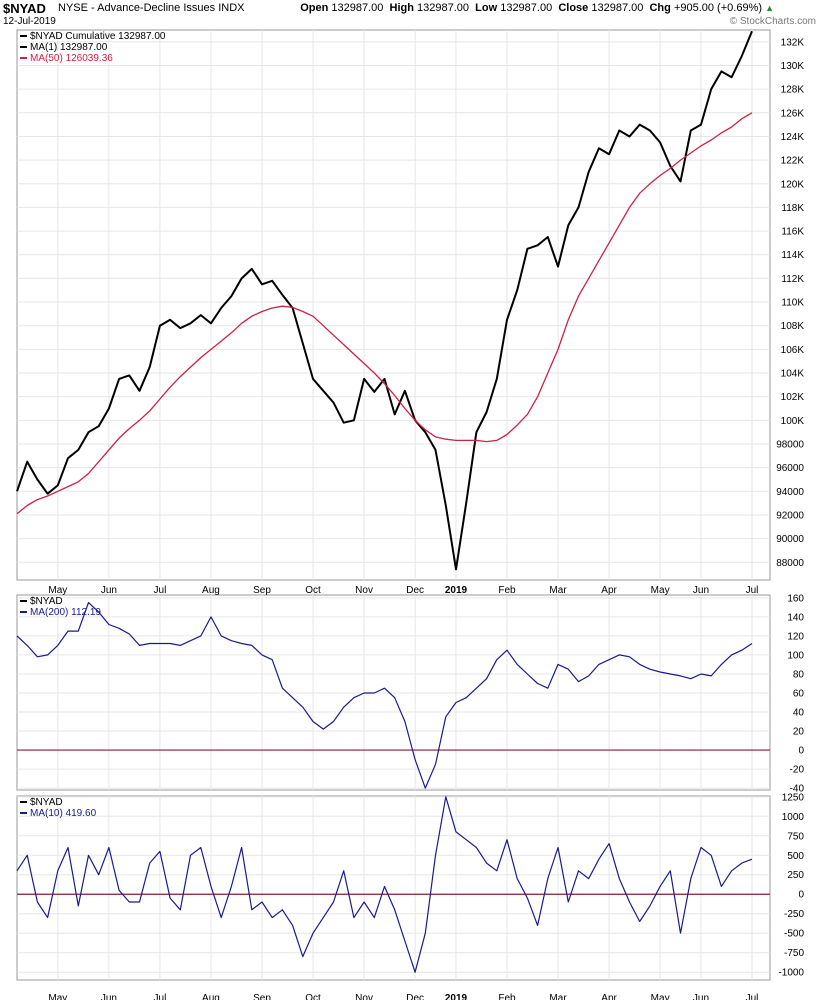  I want to click on y-tick-label: -20, so click(797, 770).